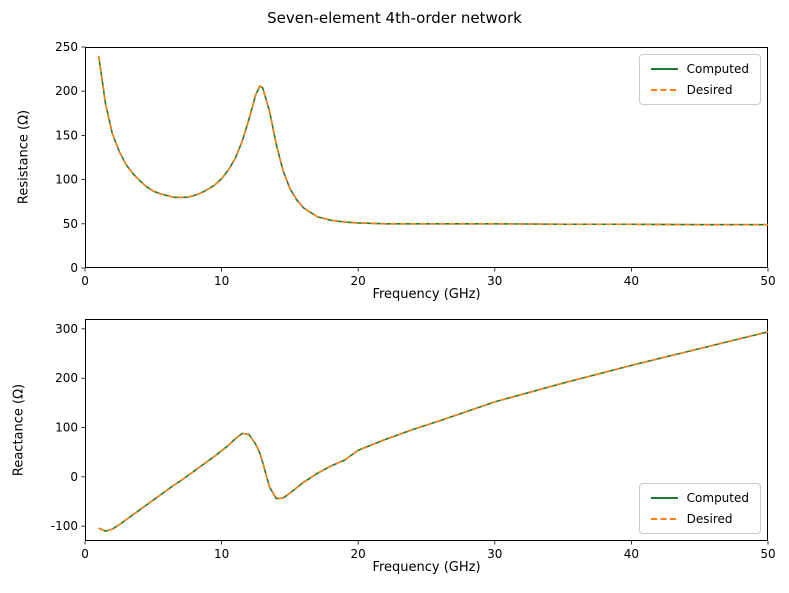 The height and width of the screenshot is (593, 789). What do you see at coordinates (24, 157) in the screenshot?
I see `resistance-yaxis-label: Resistance (Ω)` at bounding box center [24, 157].